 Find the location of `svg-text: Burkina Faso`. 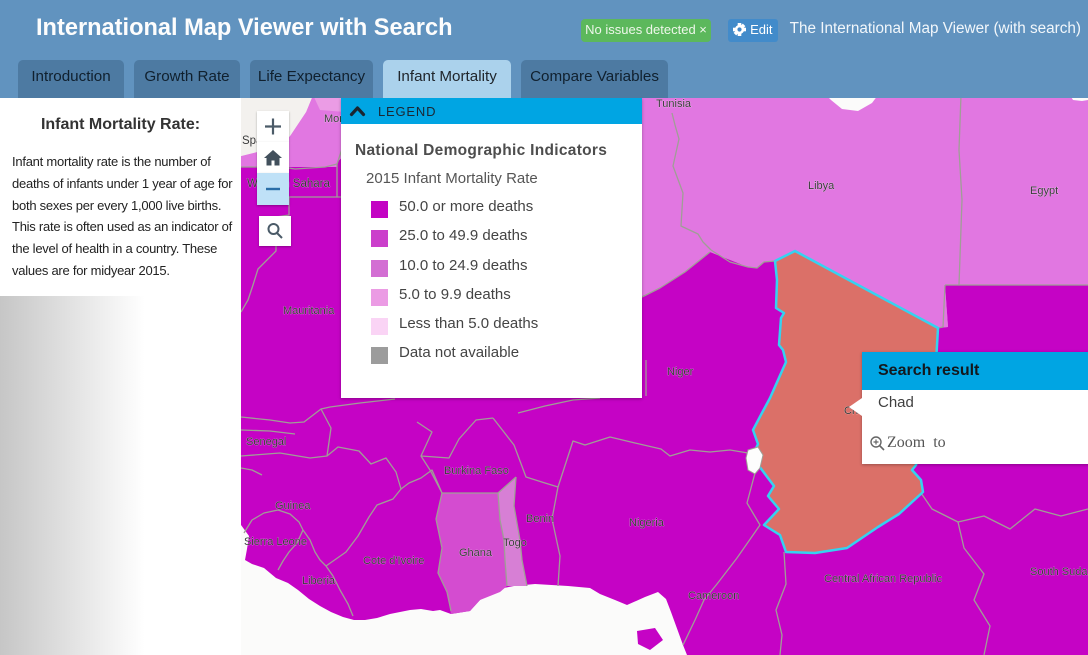

svg-text: Burkina Faso is located at coordinates (476, 471).